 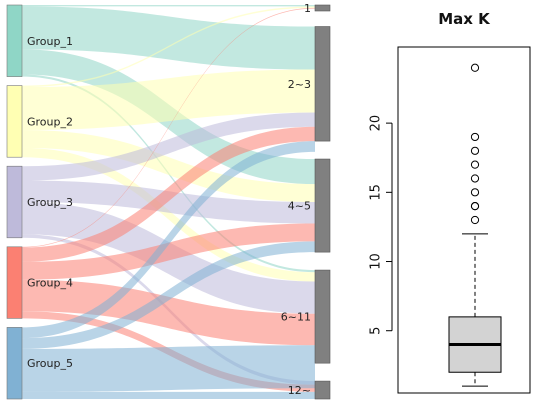 I want to click on target-node-12-to, so click(x=322, y=390).